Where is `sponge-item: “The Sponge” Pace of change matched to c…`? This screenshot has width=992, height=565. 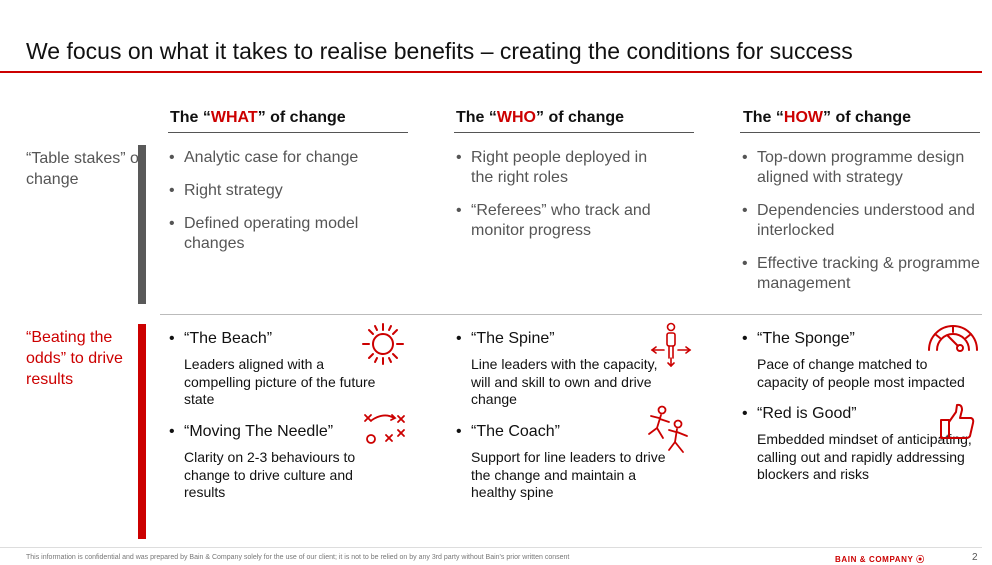
sponge-item: “The Sponge” Pace of change matched to c… is located at coordinates (862, 360).